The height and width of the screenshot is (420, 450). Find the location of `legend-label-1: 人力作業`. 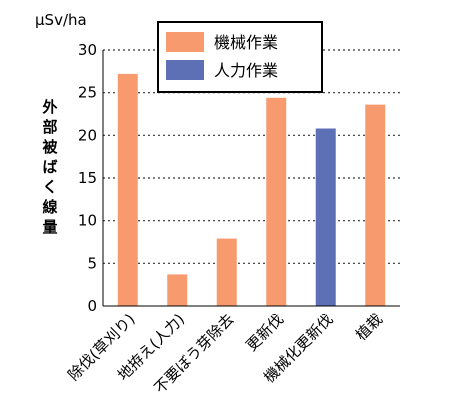

legend-label-1: 人力作業 is located at coordinates (246, 70).